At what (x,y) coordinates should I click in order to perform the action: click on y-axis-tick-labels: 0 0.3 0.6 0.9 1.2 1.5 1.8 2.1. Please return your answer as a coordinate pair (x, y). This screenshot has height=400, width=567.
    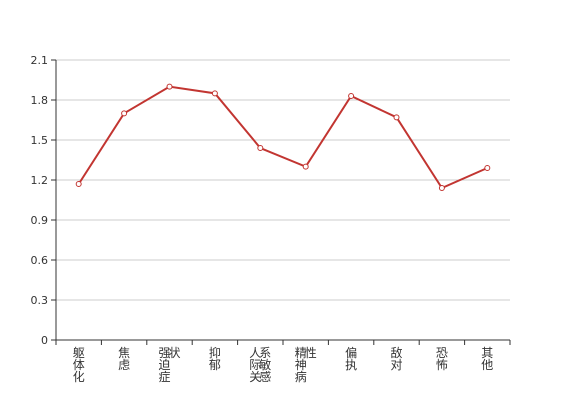
    Looking at the image, I should click on (40, 200).